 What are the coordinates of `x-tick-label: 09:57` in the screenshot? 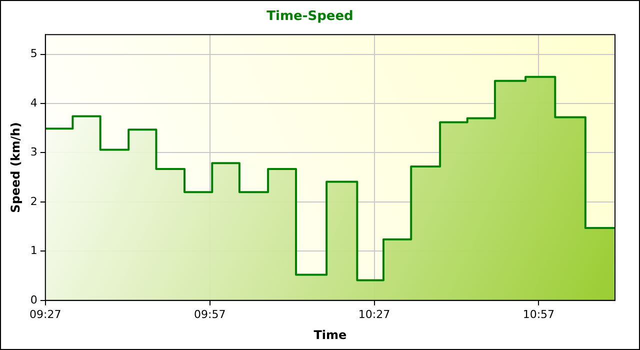 It's located at (210, 314).